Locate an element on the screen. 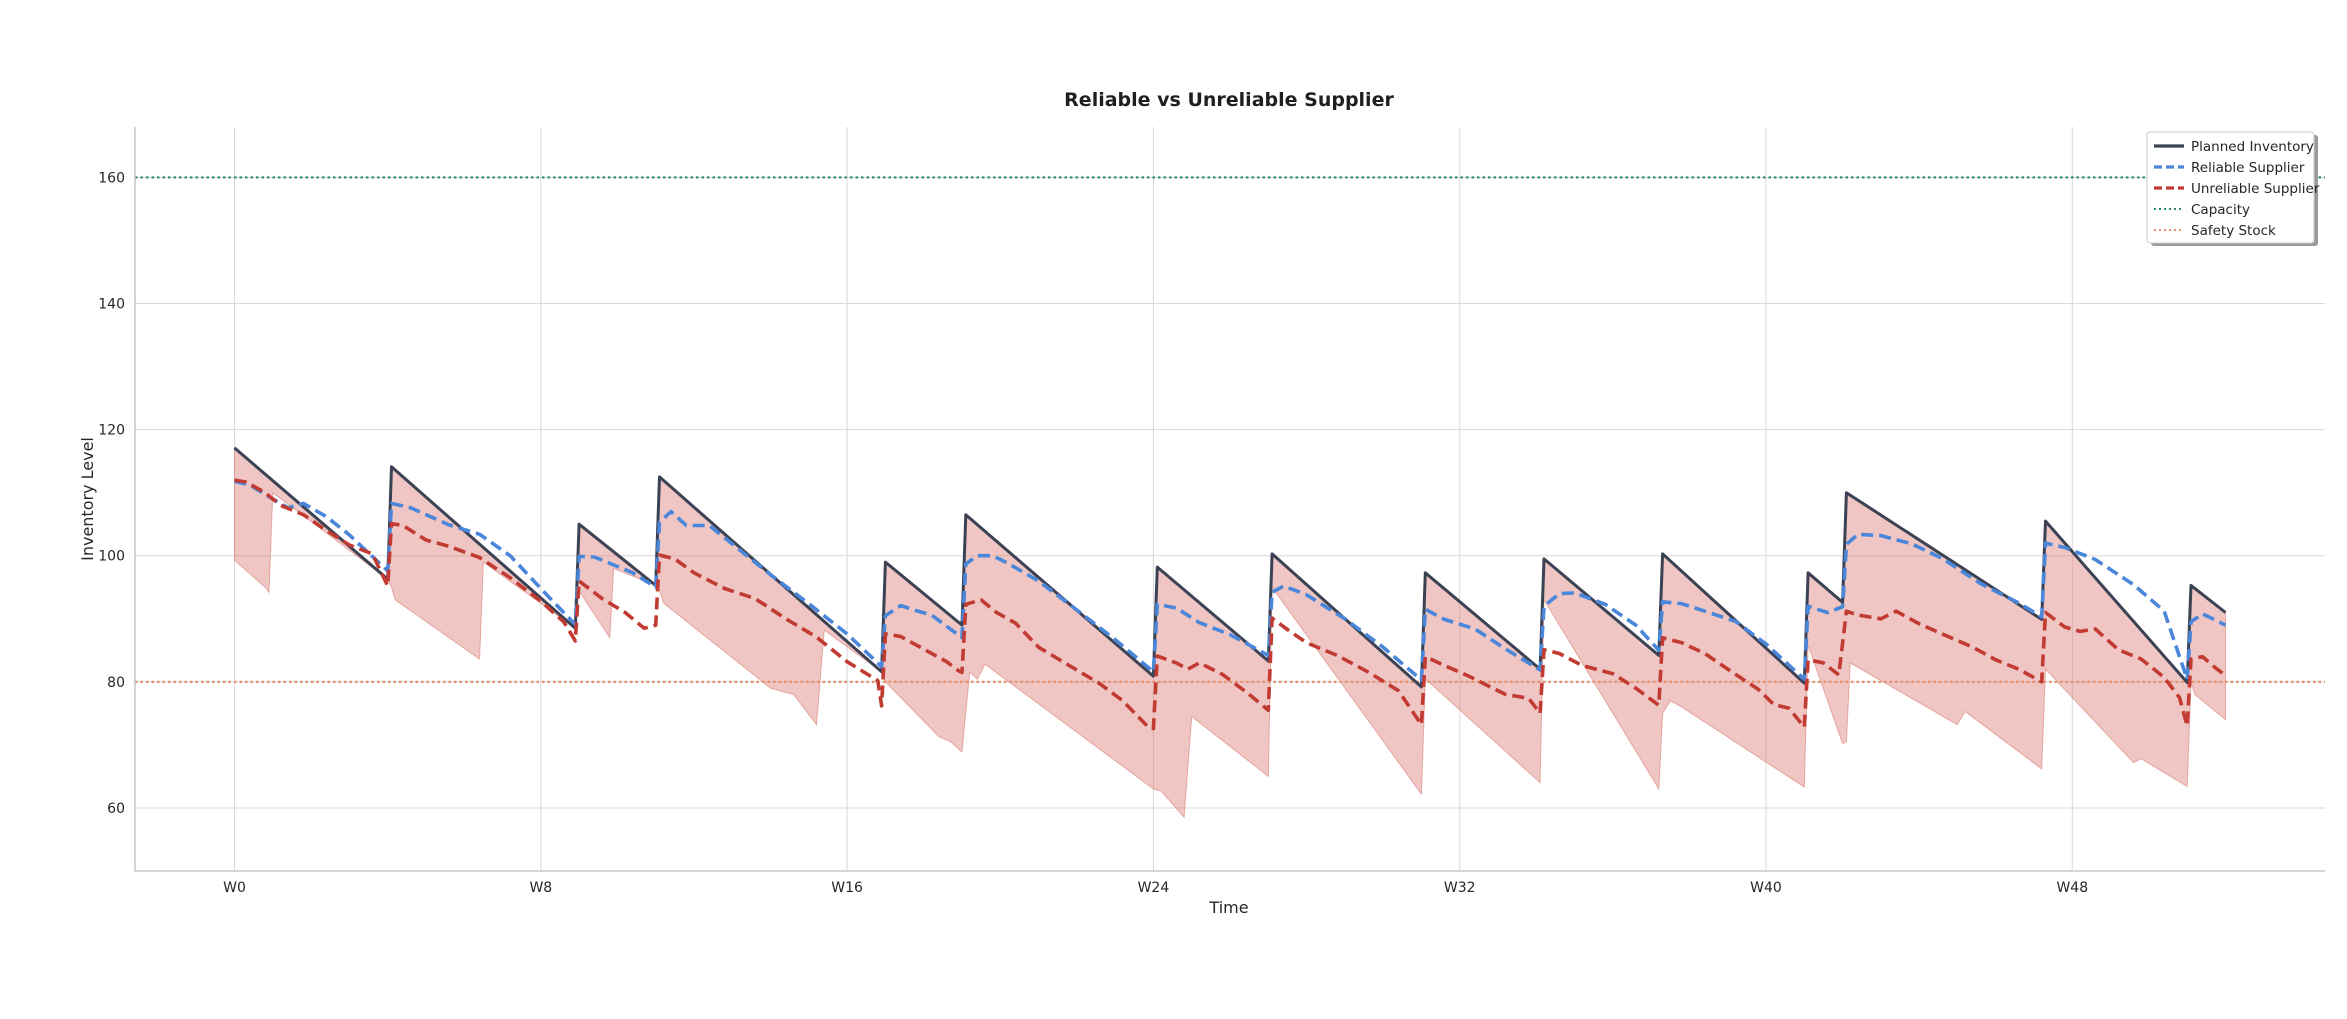 Image resolution: width=2347 pixels, height=1019 pixels. x-tick-label: W8 is located at coordinates (540, 888).